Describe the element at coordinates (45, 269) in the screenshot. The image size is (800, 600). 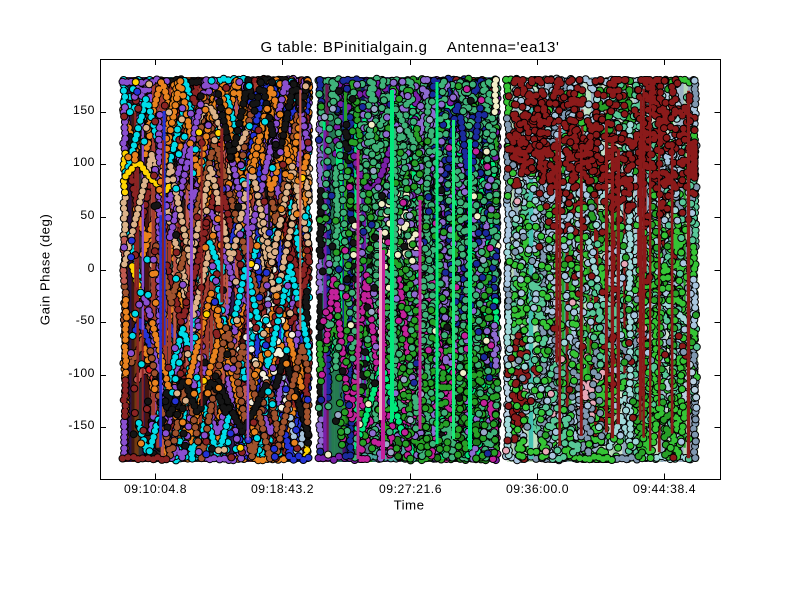
I see `svg-text: Gain Phase (deg)` at that location.